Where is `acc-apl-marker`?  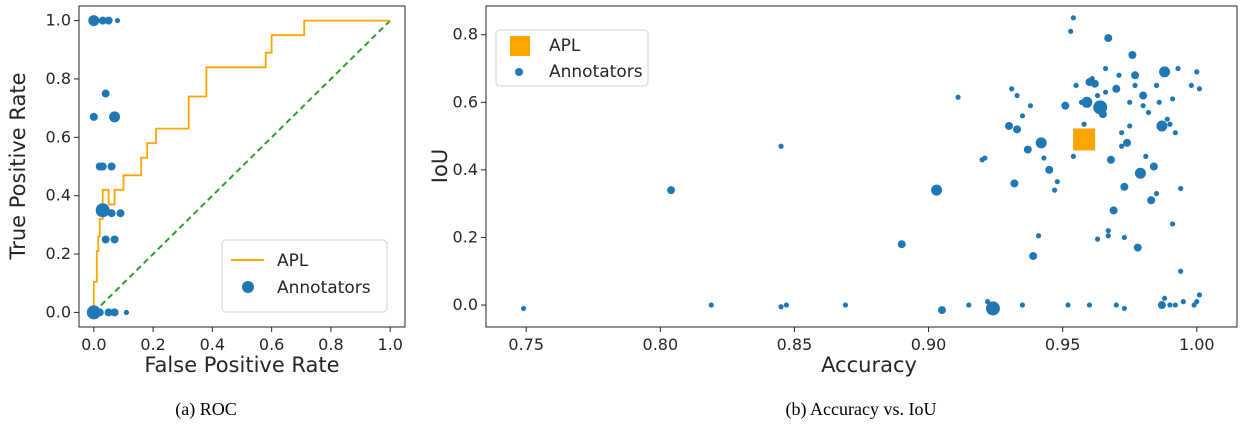 acc-apl-marker is located at coordinates (1084, 139).